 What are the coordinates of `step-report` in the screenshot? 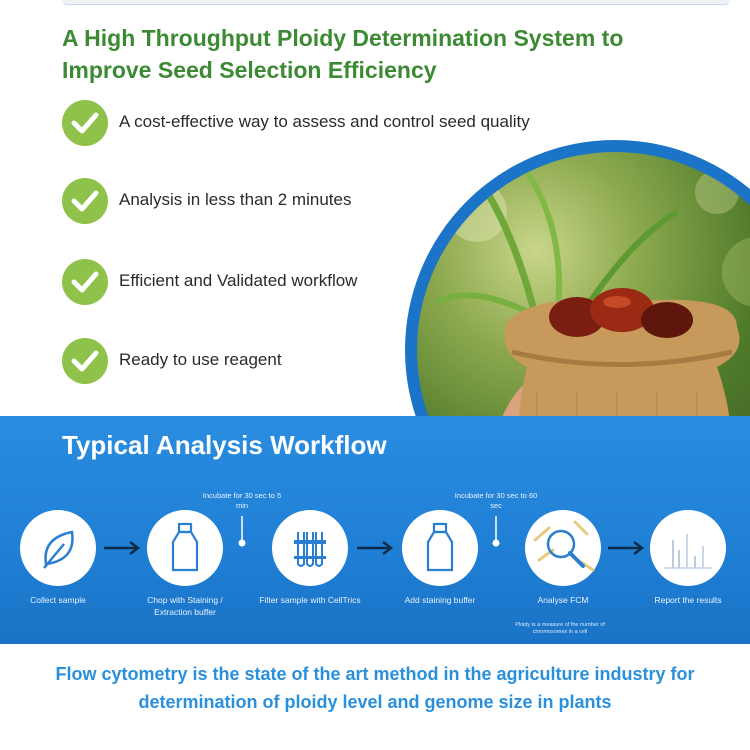 It's located at (688, 548).